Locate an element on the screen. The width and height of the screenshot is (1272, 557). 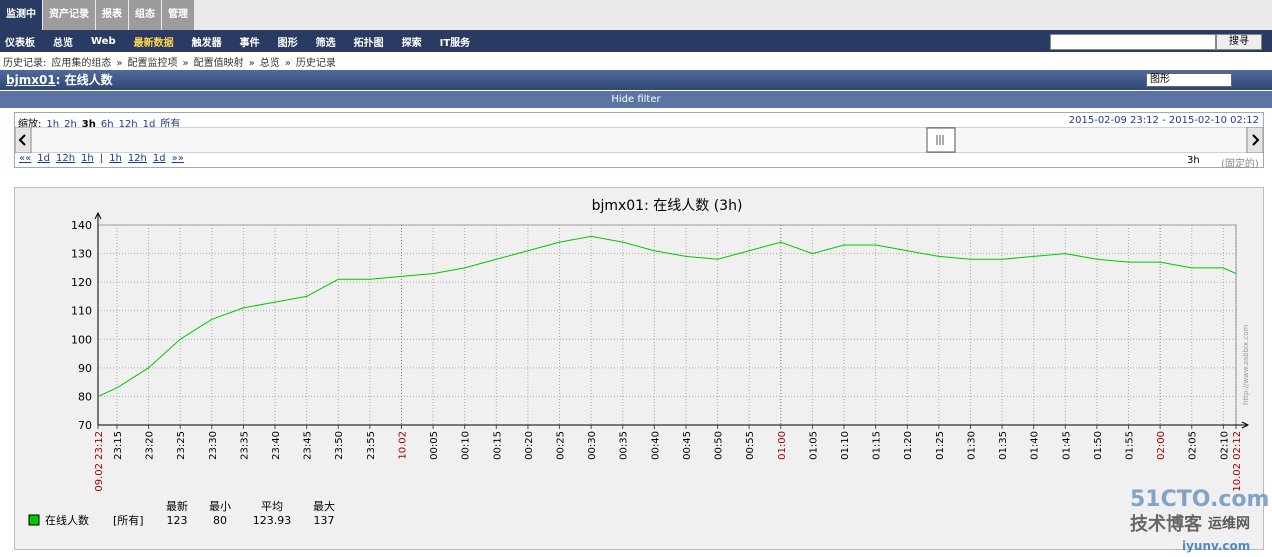
x-tick-label: 01:35 is located at coordinates (1003, 445).